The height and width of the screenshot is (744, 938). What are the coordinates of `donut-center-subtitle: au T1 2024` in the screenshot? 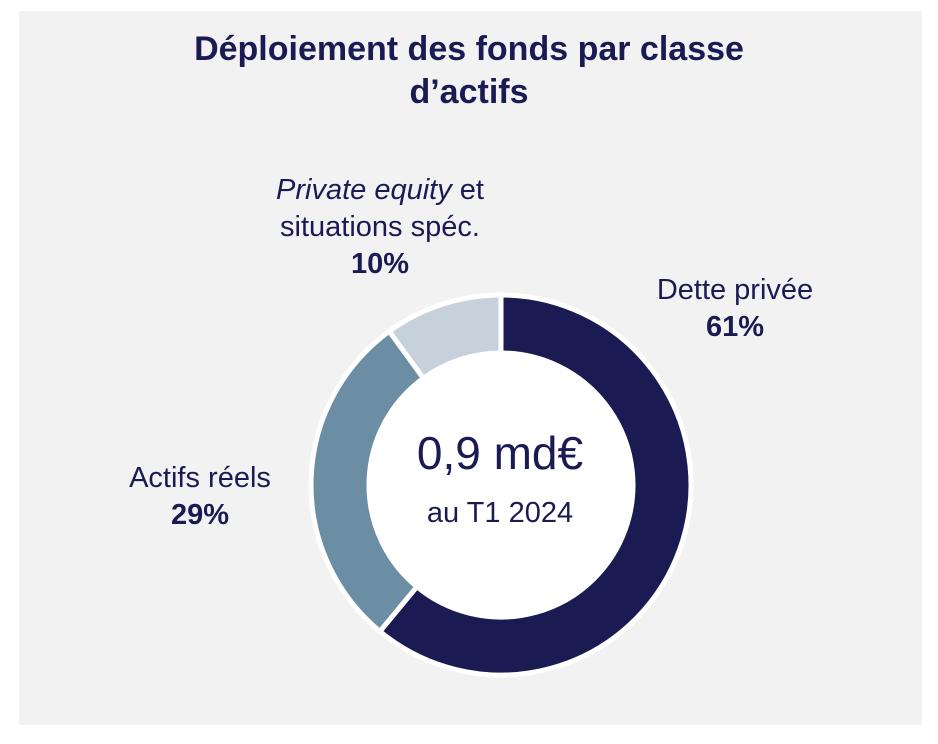 It's located at (500, 513).